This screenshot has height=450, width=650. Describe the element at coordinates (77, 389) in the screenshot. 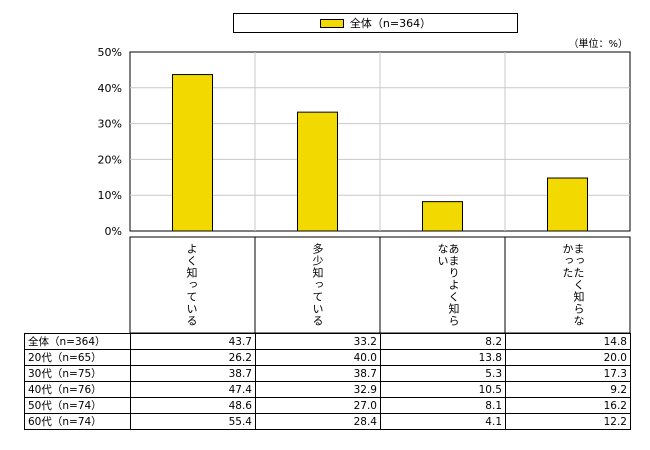

I see `row-label: 40代（n=76）` at that location.